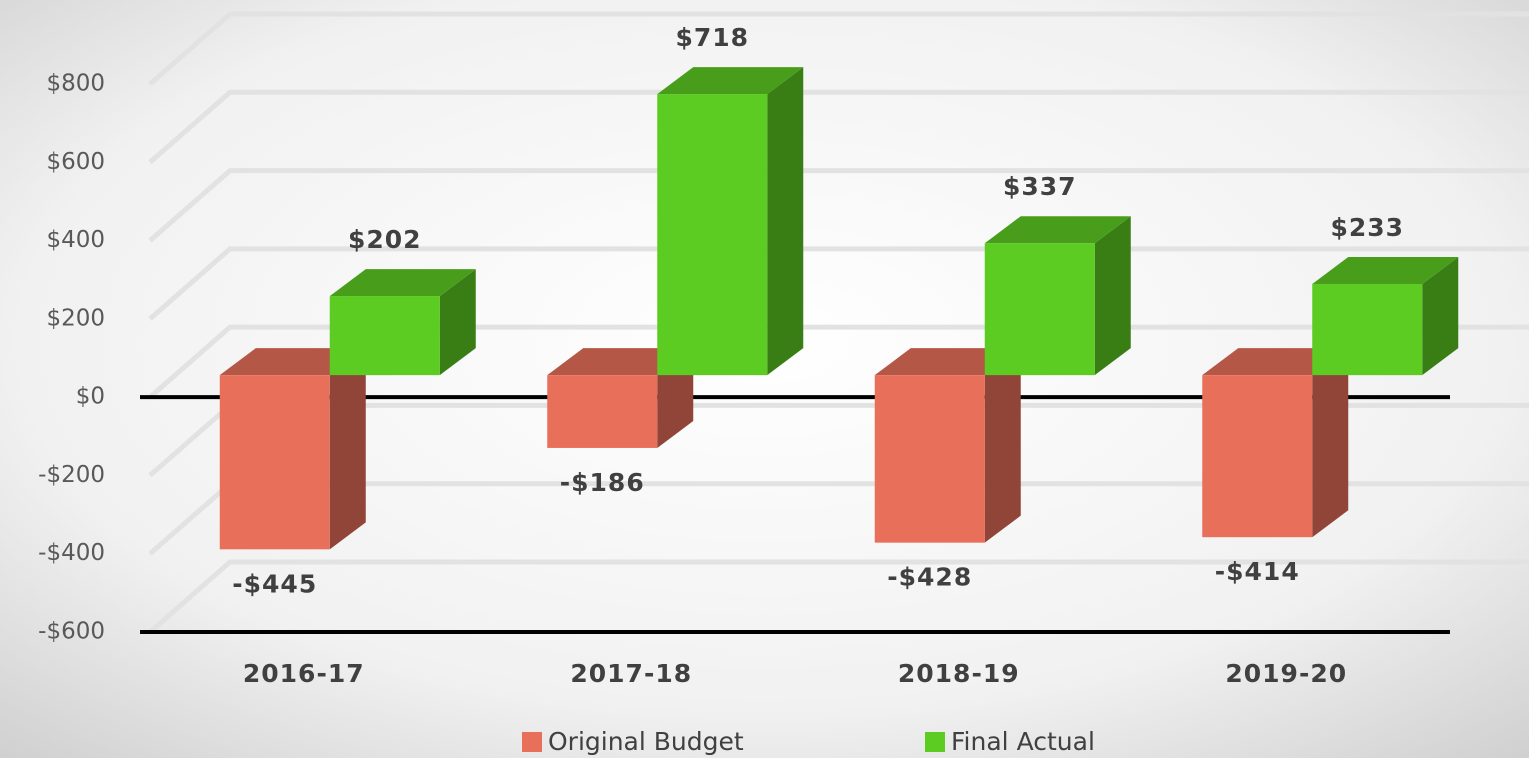  What do you see at coordinates (75, 318) in the screenshot?
I see `y-tick-label: $200` at bounding box center [75, 318].